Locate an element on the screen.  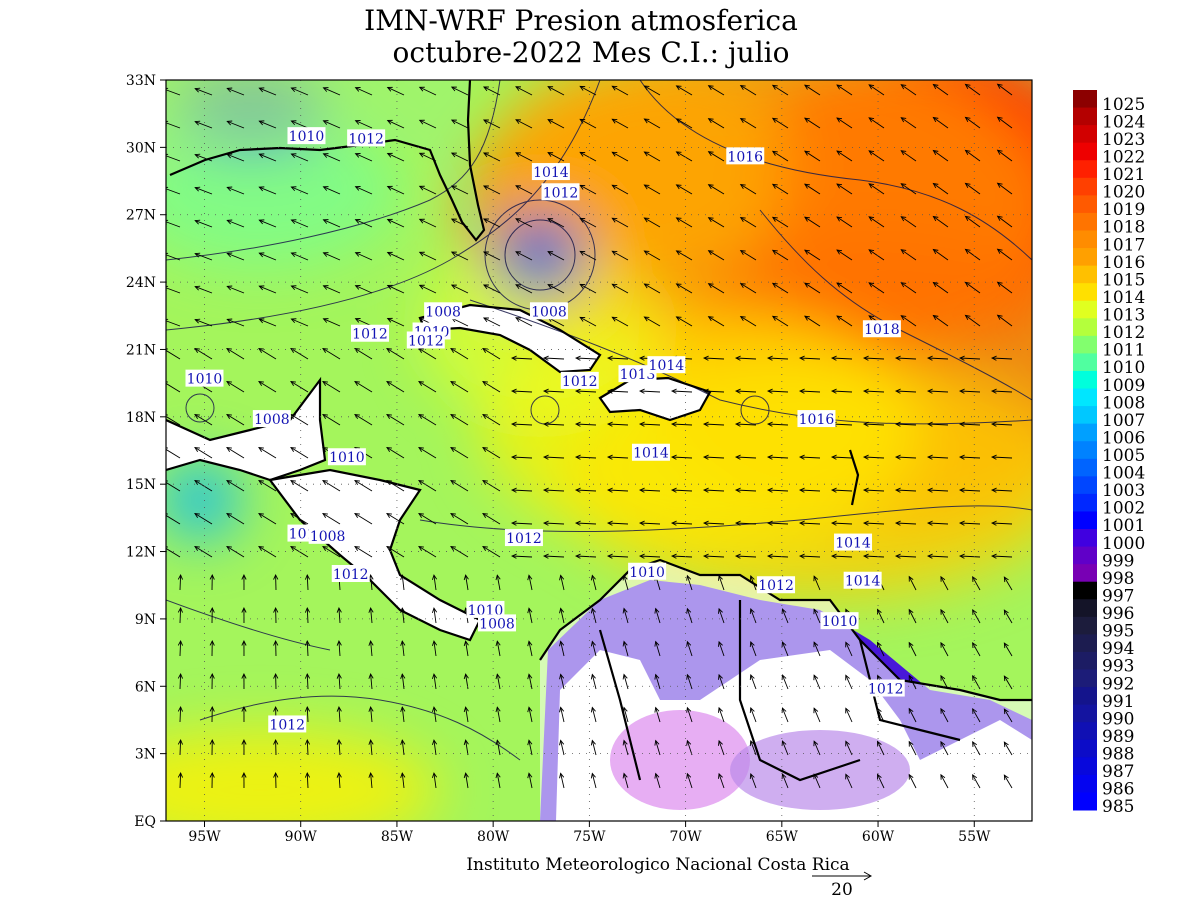
map-title-line1: IMN-WRF Presion atmosferica is located at coordinates (581, 20).